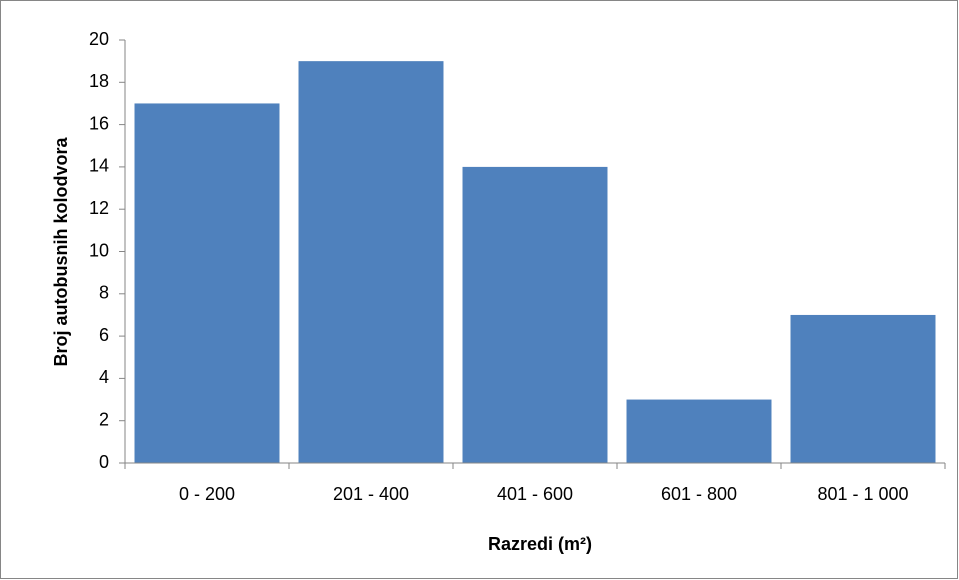  What do you see at coordinates (99, 81) in the screenshot?
I see `y-tick-label: 18` at bounding box center [99, 81].